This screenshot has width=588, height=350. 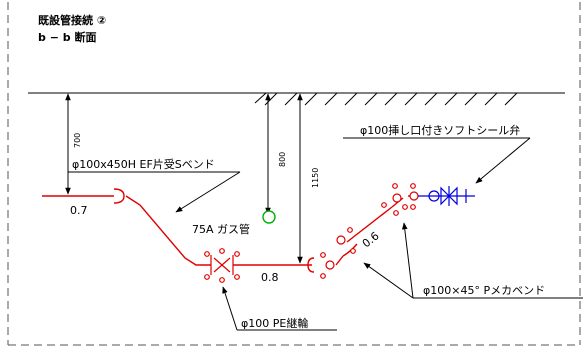 I want to click on label-soft-seal-valve: φ100挿し口付きソフトシール弁, so click(x=440, y=130).